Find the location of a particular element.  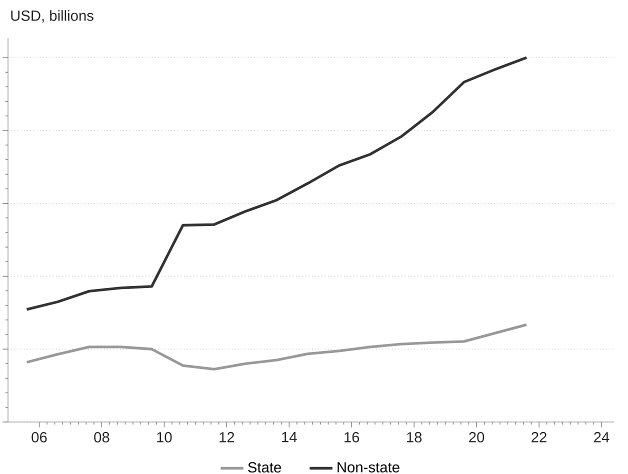

x-tick-label: 24 is located at coordinates (602, 437).